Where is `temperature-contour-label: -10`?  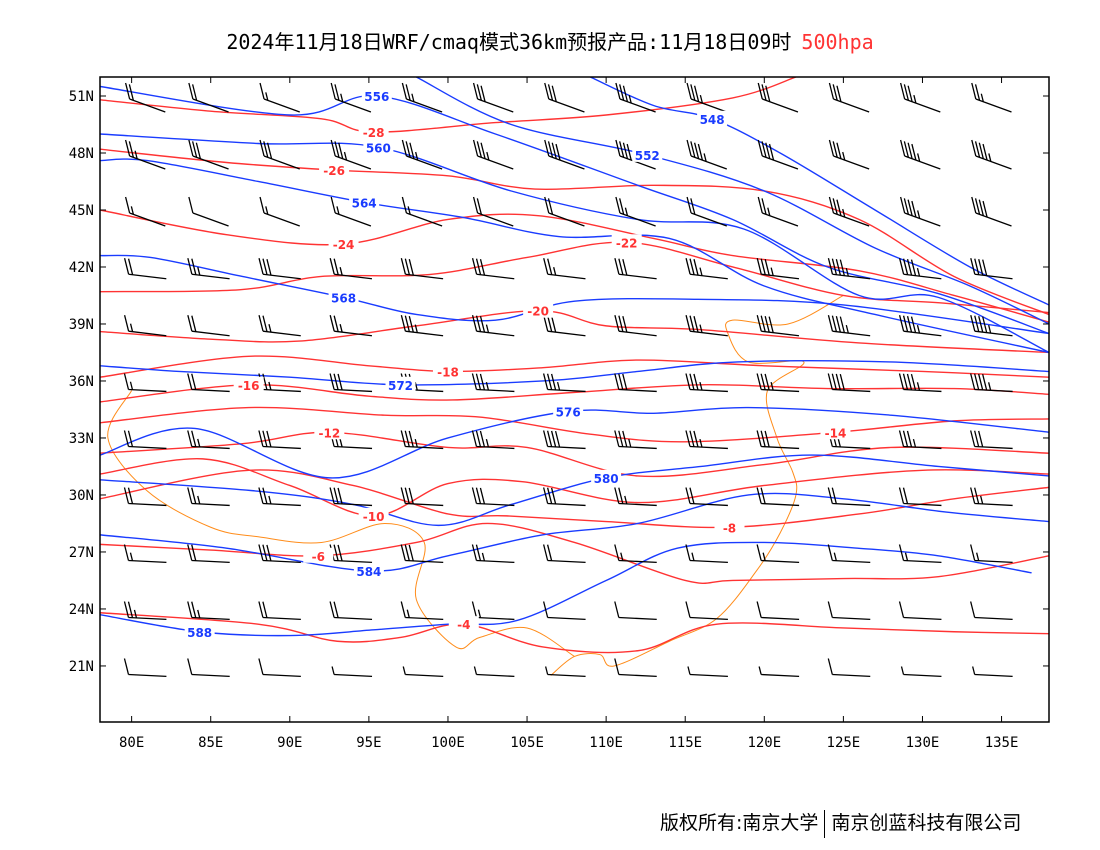 temperature-contour-label: -10 is located at coordinates (374, 517).